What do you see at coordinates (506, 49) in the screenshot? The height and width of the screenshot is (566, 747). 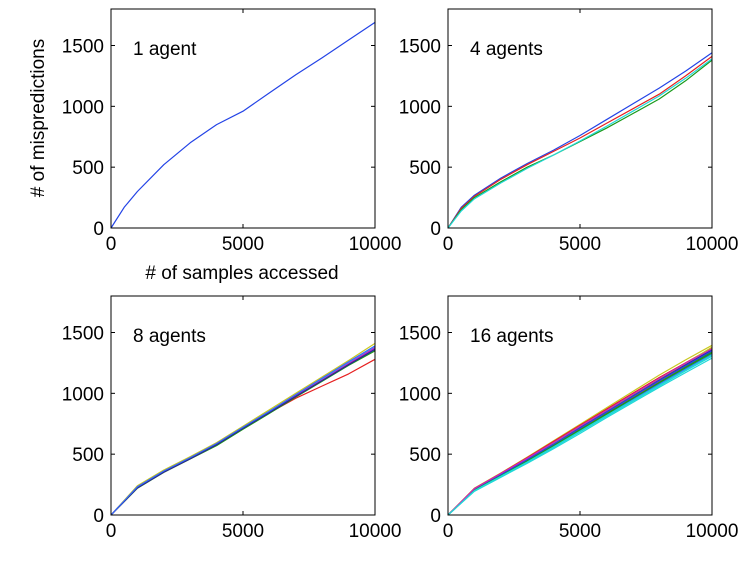 I see `panel-annotation: 4 agents` at bounding box center [506, 49].